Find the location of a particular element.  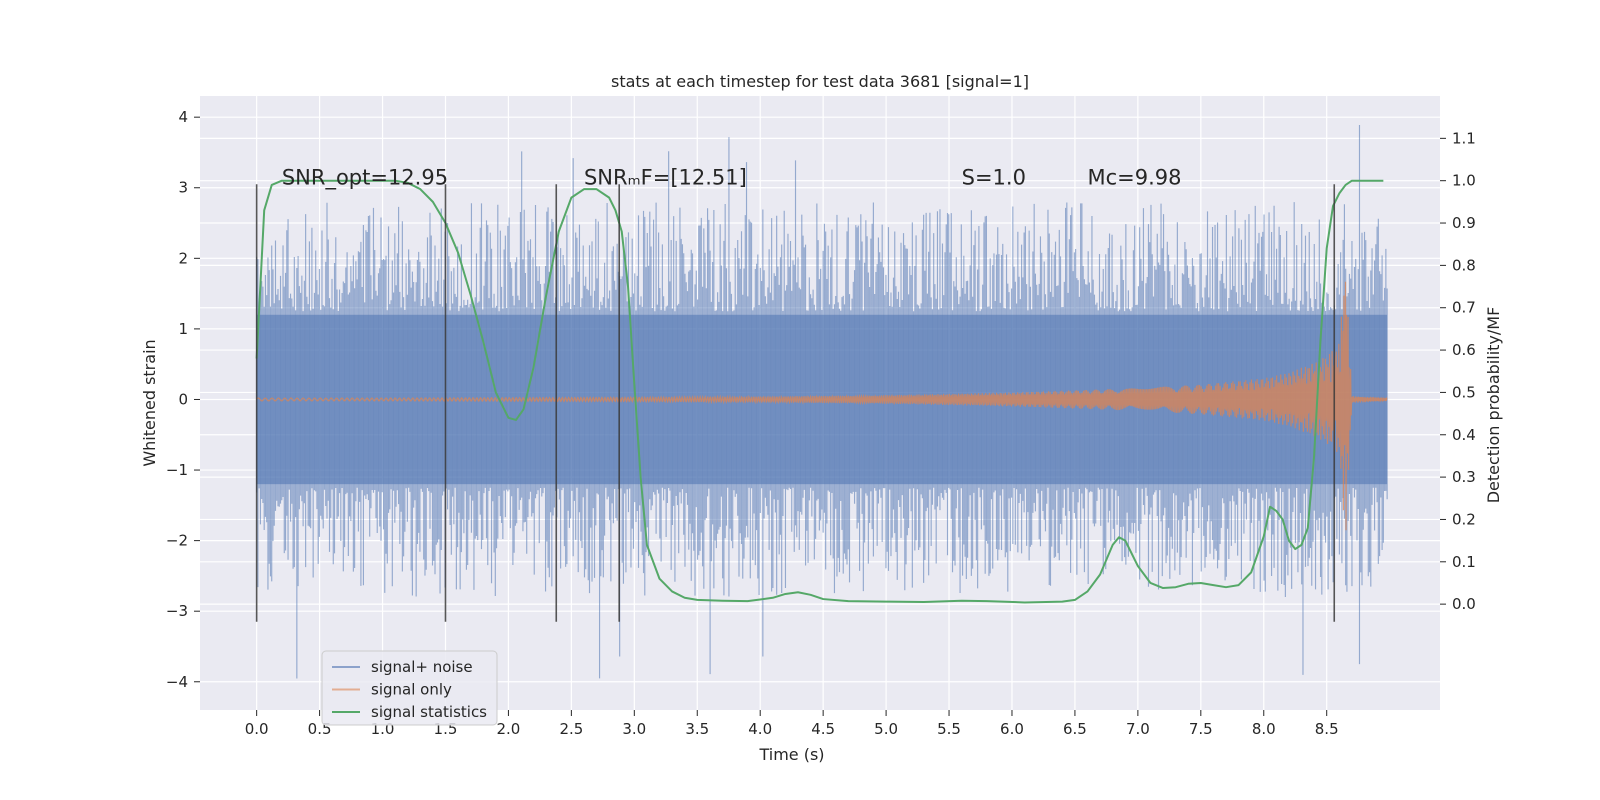

x-tick-label: 4.5 is located at coordinates (823, 729).